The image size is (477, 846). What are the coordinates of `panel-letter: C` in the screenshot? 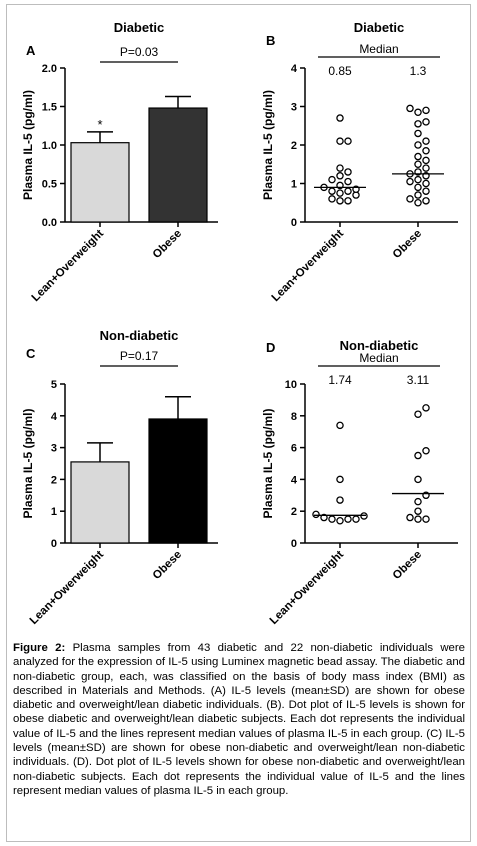 It's located at (31, 353).